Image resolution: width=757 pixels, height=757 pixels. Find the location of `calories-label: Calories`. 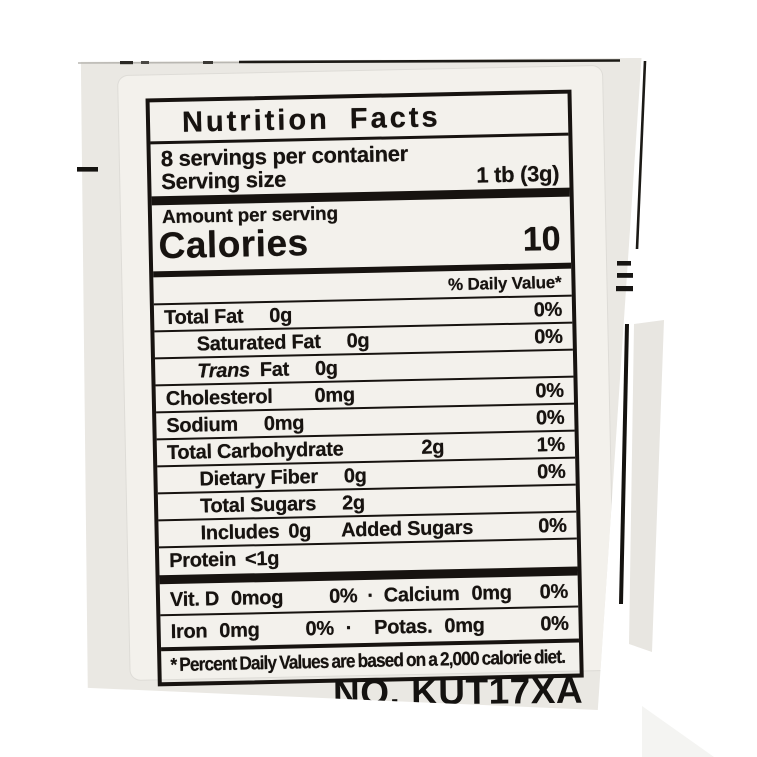

calories-label: Calories is located at coordinates (234, 244).